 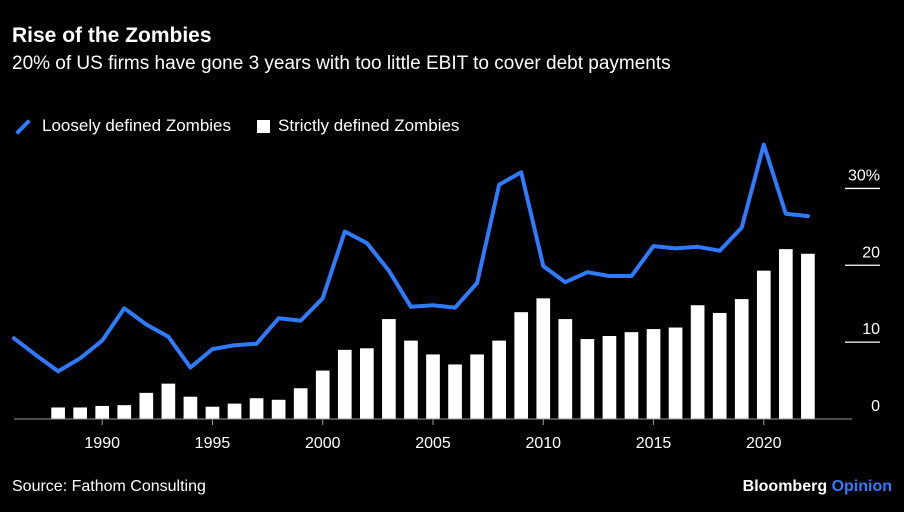 I want to click on x-tick-label: 2015, so click(x=654, y=443).